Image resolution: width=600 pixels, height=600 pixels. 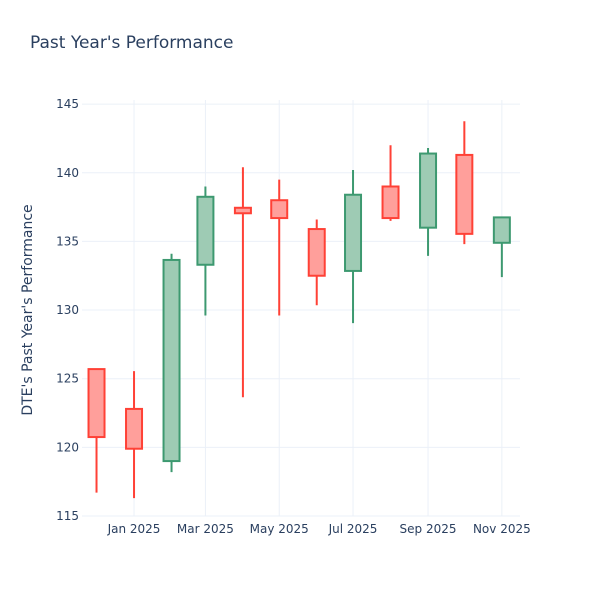 What do you see at coordinates (428, 529) in the screenshot?
I see `x-tick-label: Sep 2025` at bounding box center [428, 529].